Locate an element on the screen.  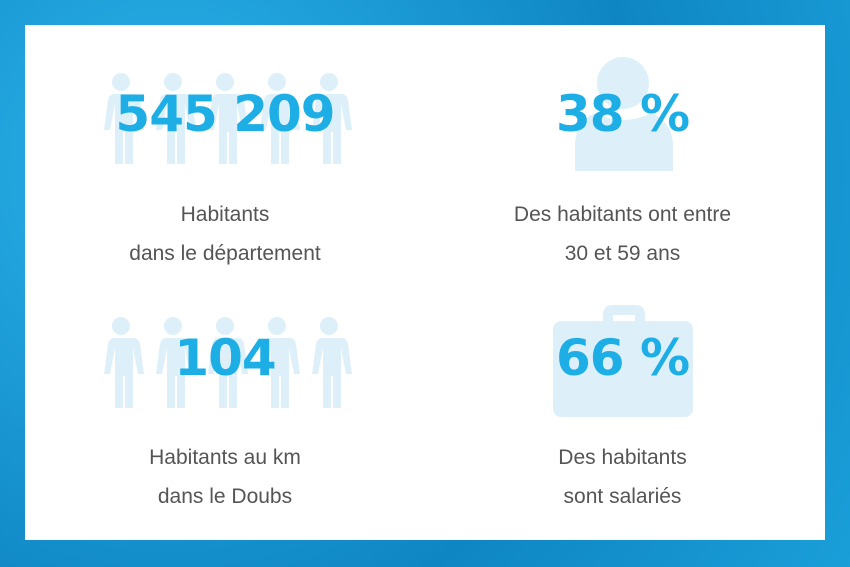
stat-label-1: Des habitants is located at coordinates (622, 457).